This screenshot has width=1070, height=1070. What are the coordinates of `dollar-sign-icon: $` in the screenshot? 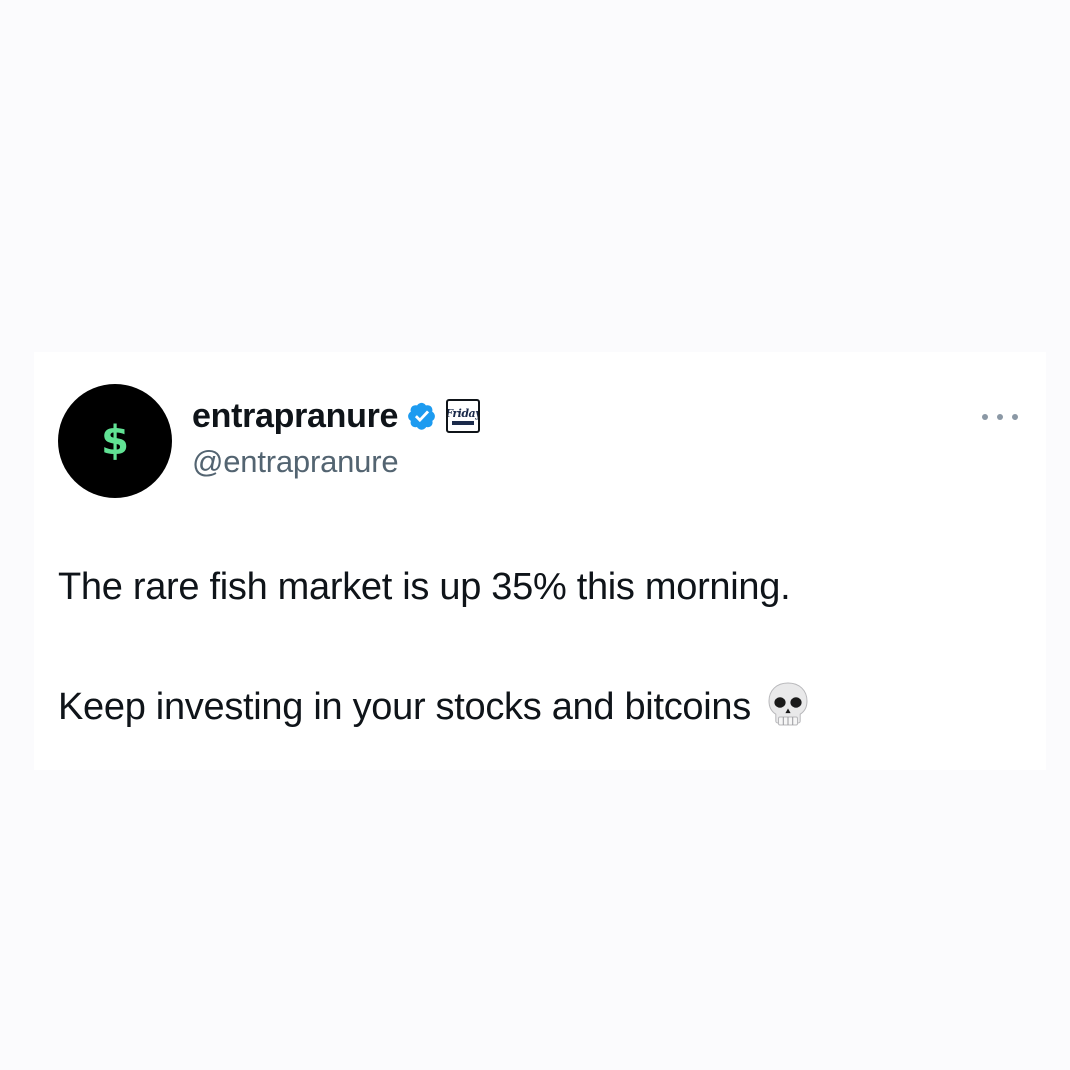 It's located at (115, 441).